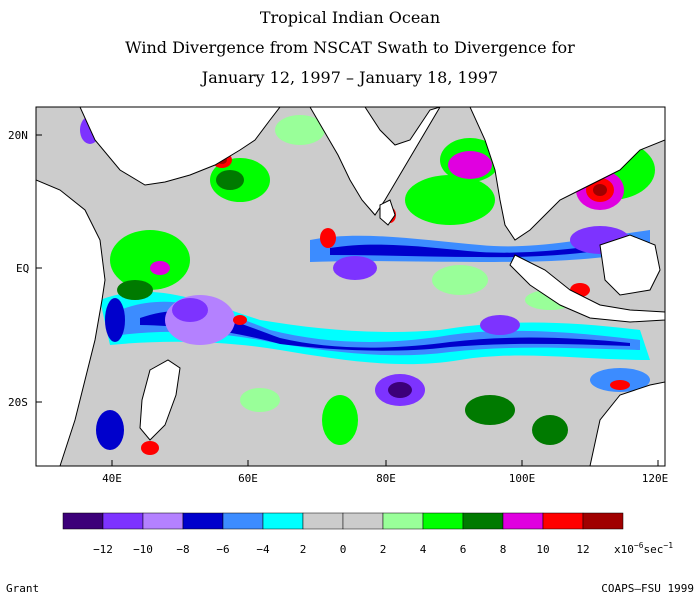  What do you see at coordinates (385, 330) in the screenshot?
I see `darkblue-band-south` at bounding box center [385, 330].